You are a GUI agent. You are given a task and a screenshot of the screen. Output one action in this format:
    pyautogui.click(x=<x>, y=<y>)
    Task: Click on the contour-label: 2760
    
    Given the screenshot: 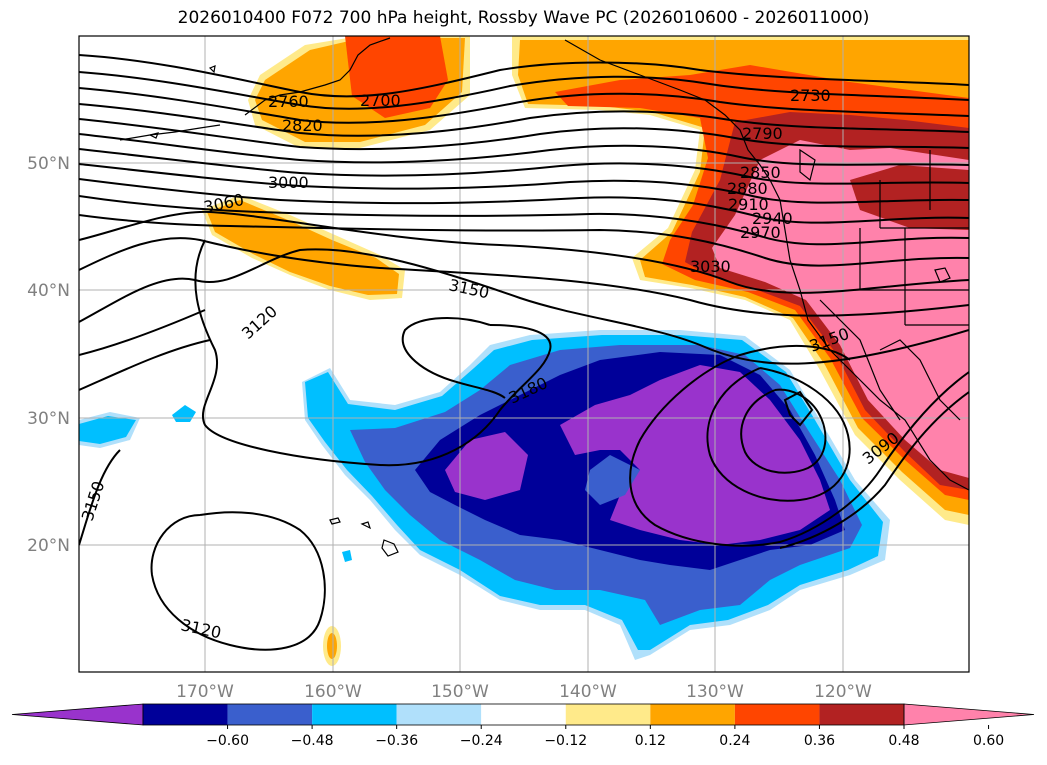 What is the action you would take?
    pyautogui.click(x=288, y=101)
    